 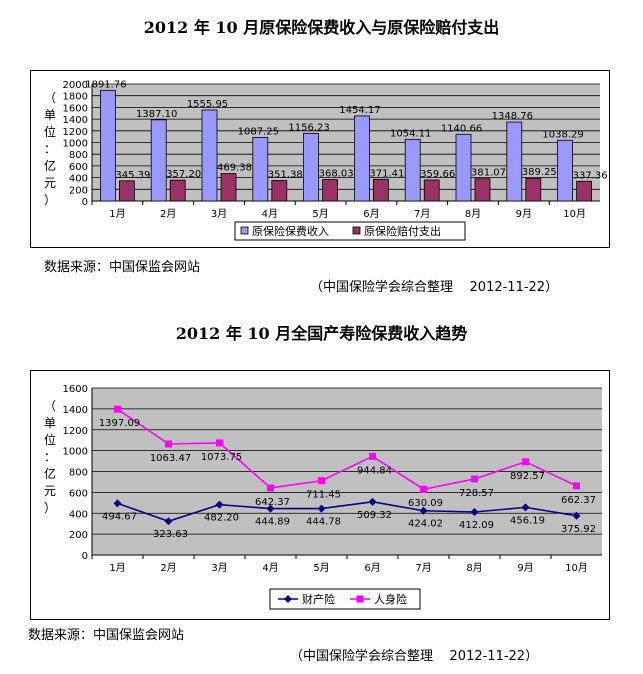 I want to click on legend-marker, so click(x=288, y=599).